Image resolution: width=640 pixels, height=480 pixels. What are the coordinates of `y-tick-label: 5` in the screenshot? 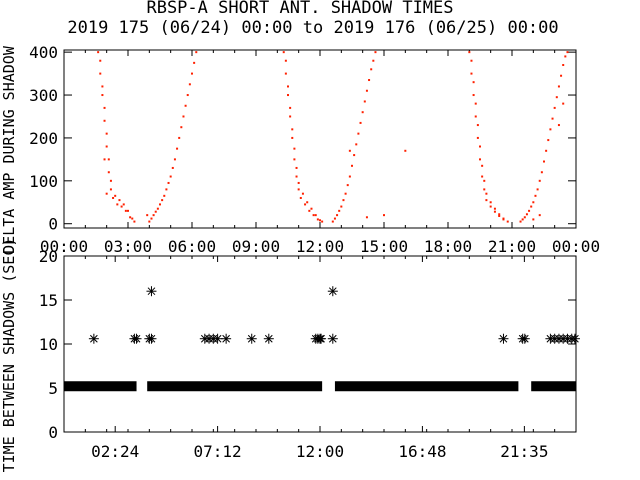 It's located at (53, 388).